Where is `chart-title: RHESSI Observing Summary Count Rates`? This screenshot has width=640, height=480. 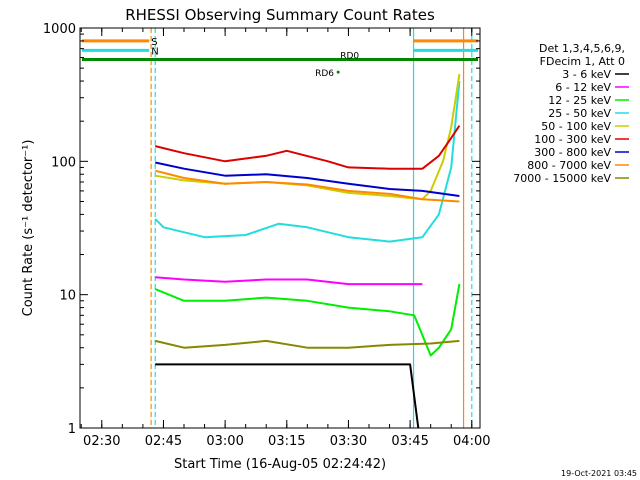
chart-title: RHESSI Observing Summary Count Rates is located at coordinates (280, 15).